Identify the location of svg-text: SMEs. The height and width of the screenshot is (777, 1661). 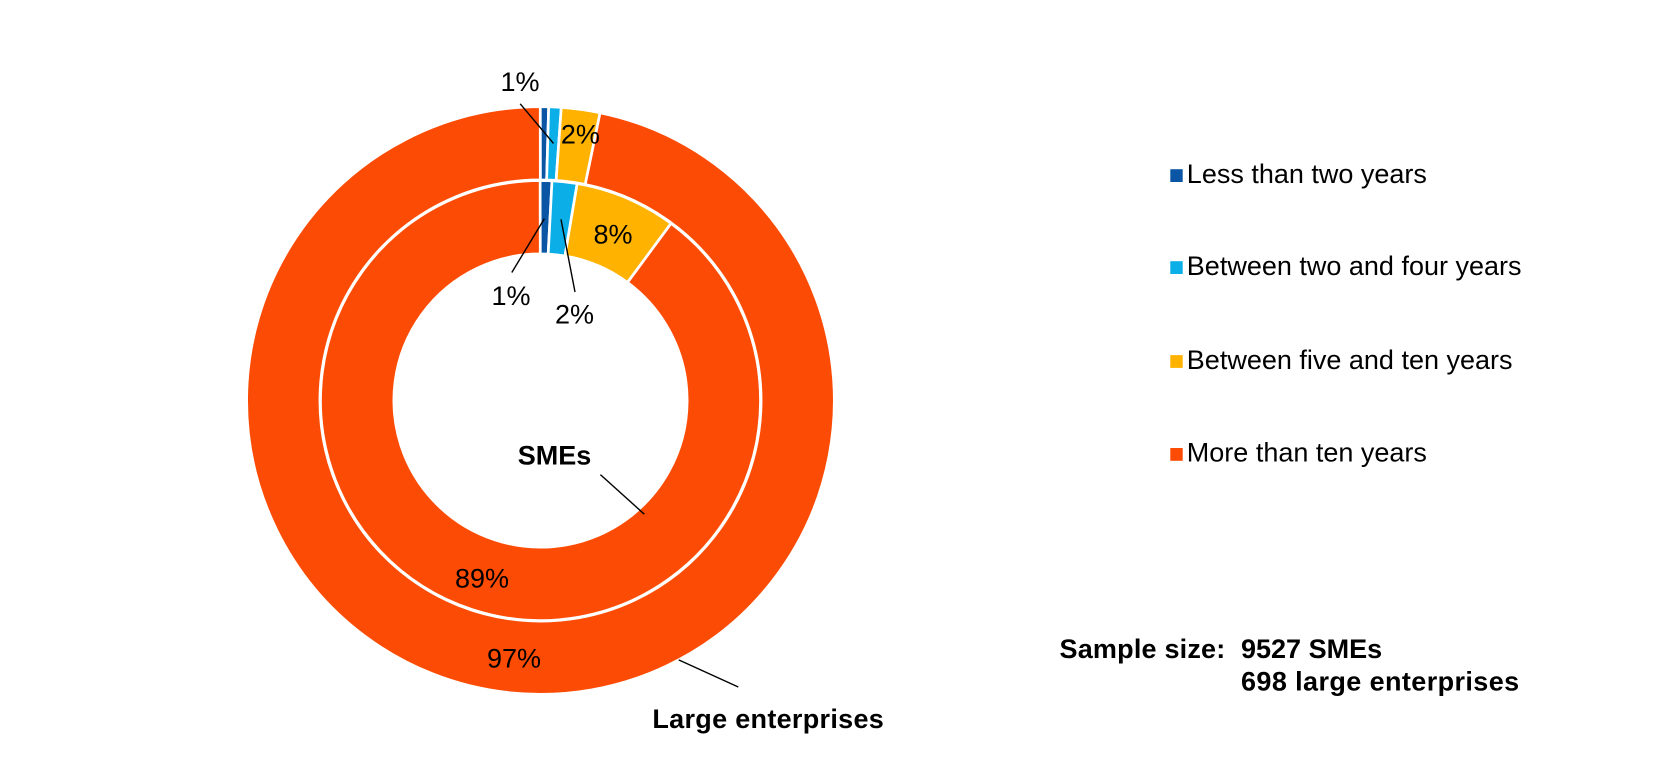
(555, 455).